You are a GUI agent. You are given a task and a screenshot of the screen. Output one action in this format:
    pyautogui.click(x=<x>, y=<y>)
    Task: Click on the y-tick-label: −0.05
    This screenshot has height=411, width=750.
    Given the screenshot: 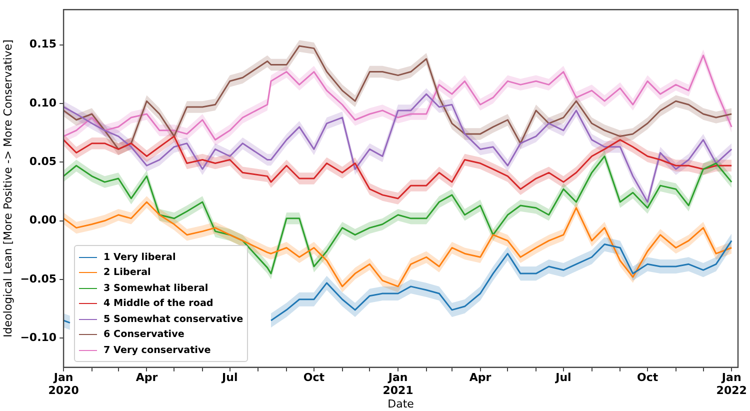 What is the action you would take?
    pyautogui.click(x=38, y=279)
    